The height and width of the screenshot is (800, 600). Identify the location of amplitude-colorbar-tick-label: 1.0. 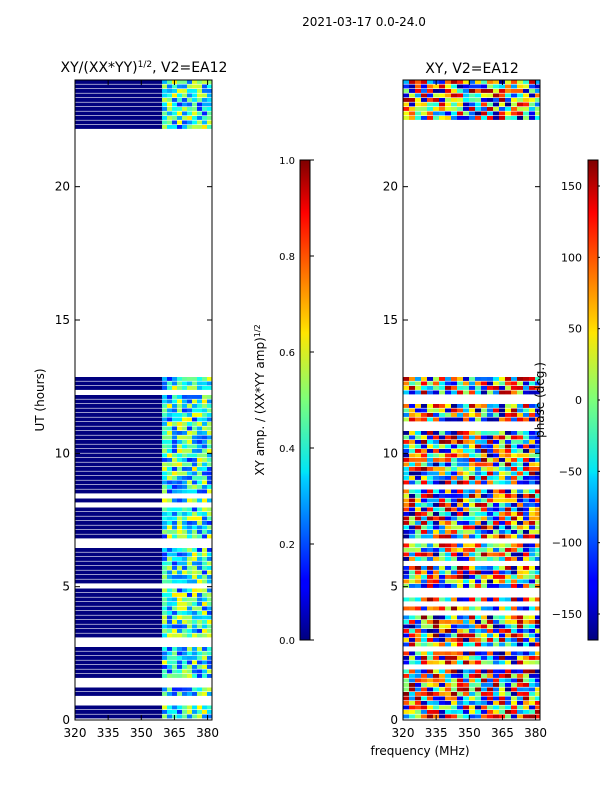
(287, 161).